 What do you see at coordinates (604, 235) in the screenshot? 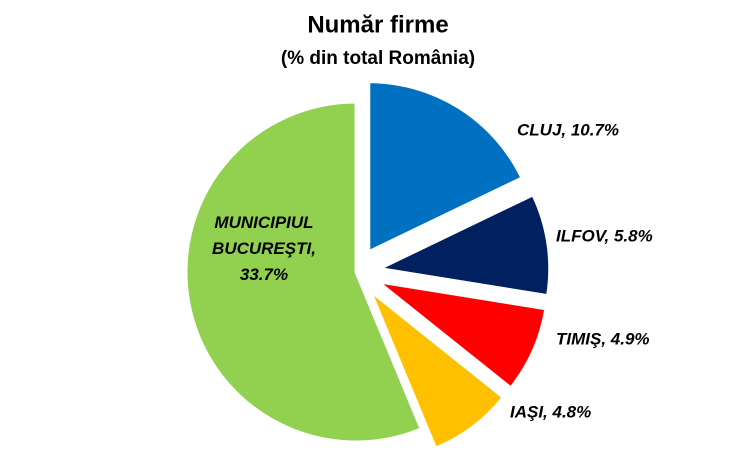
I see `slice-label: ILFOV, 5.8%` at bounding box center [604, 235].